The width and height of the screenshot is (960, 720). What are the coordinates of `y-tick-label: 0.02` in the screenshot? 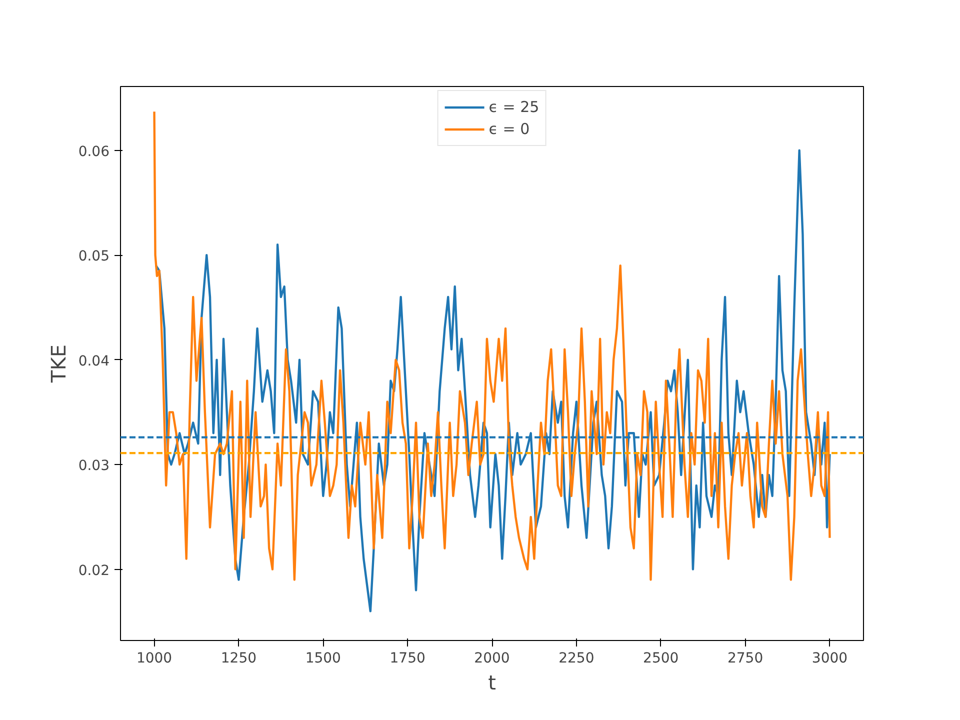 It's located at (94, 570).